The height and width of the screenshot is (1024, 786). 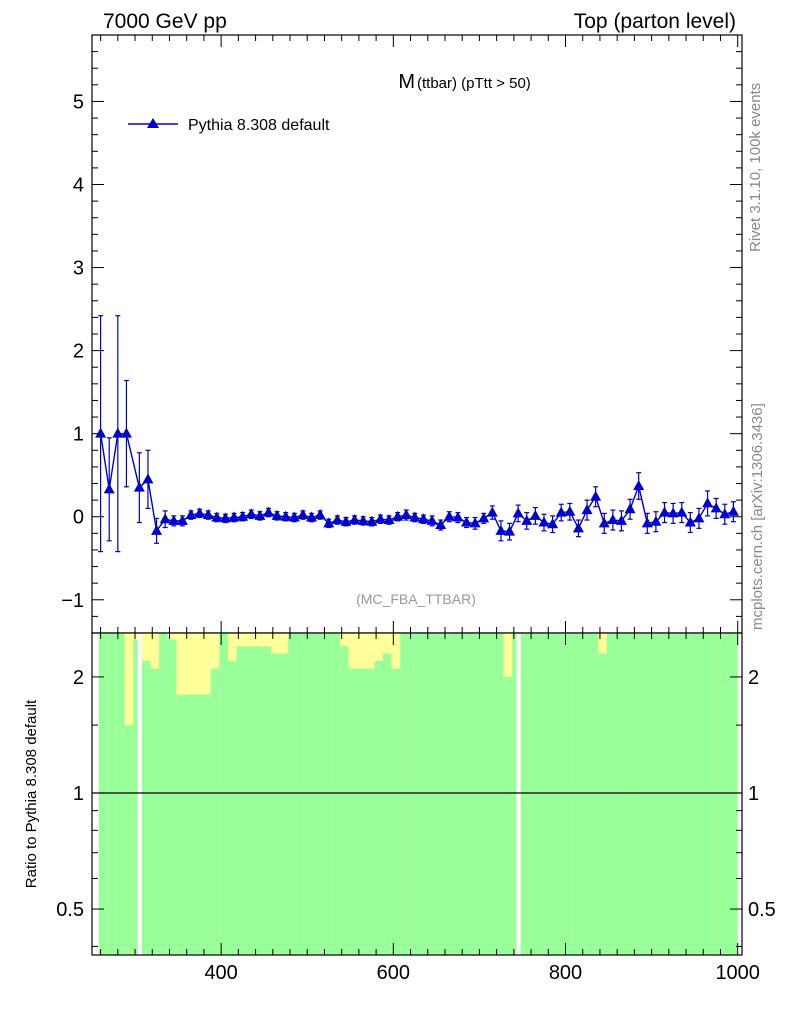 What do you see at coordinates (78, 186) in the screenshot?
I see `main-y-tick-label: 4` at bounding box center [78, 186].